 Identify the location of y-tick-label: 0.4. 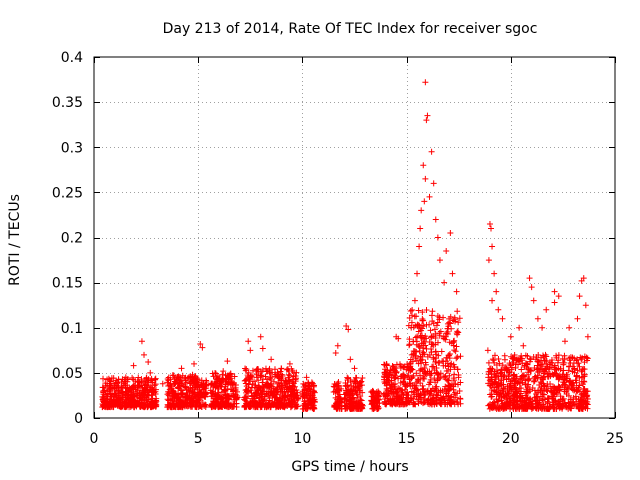
(72, 58).